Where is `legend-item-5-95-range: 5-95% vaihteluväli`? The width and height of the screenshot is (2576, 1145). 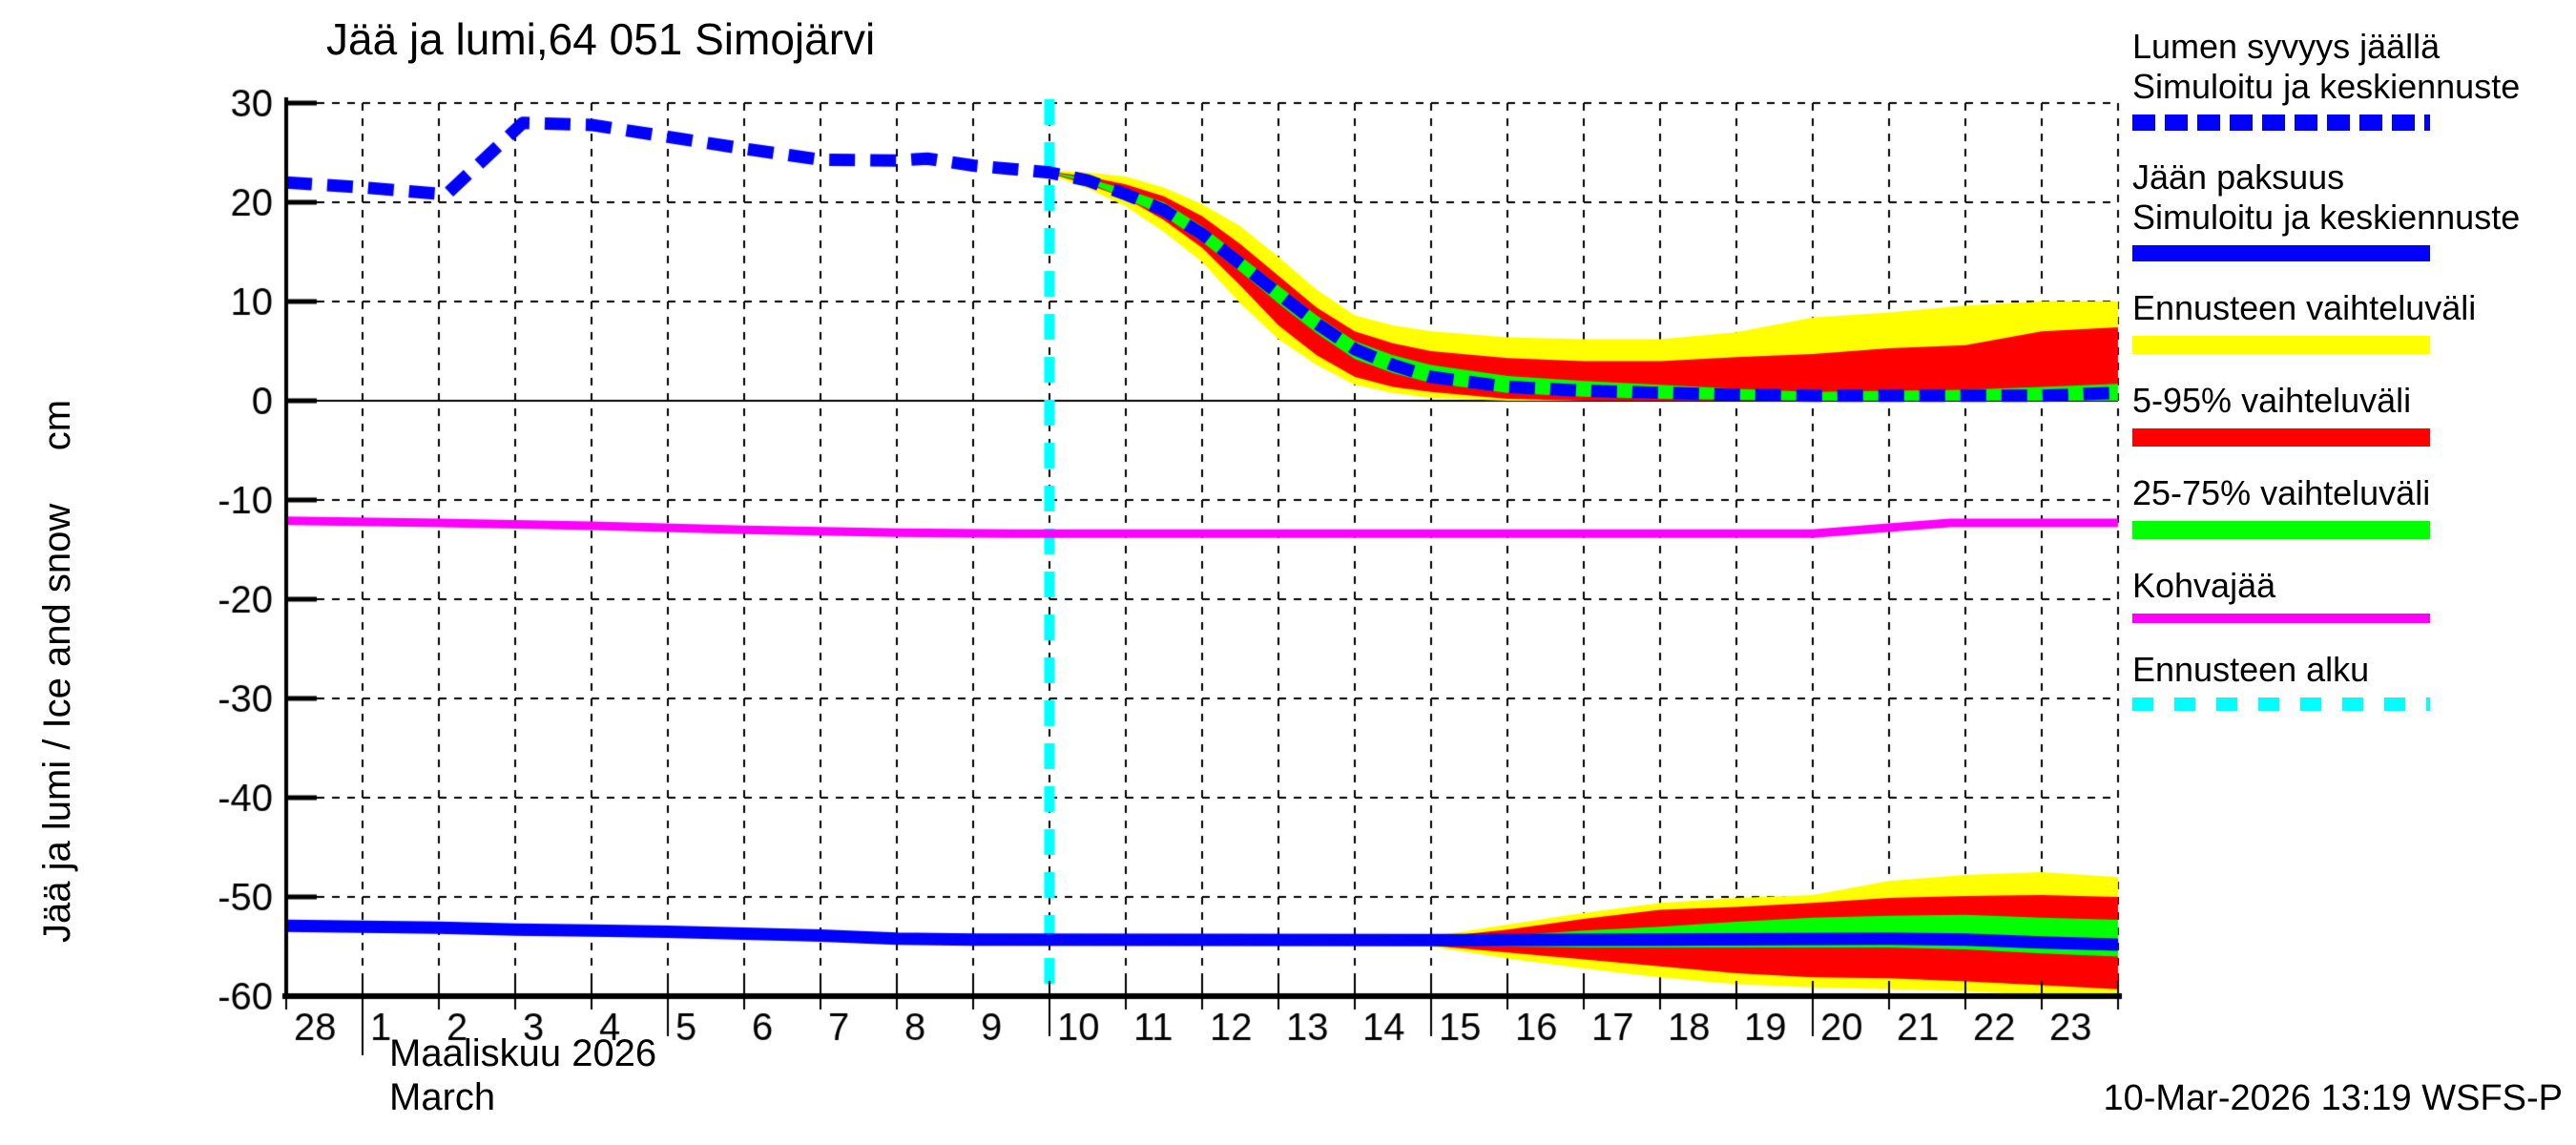
legend-item-5-95-range: 5-95% vaihteluväli is located at coordinates (2351, 414).